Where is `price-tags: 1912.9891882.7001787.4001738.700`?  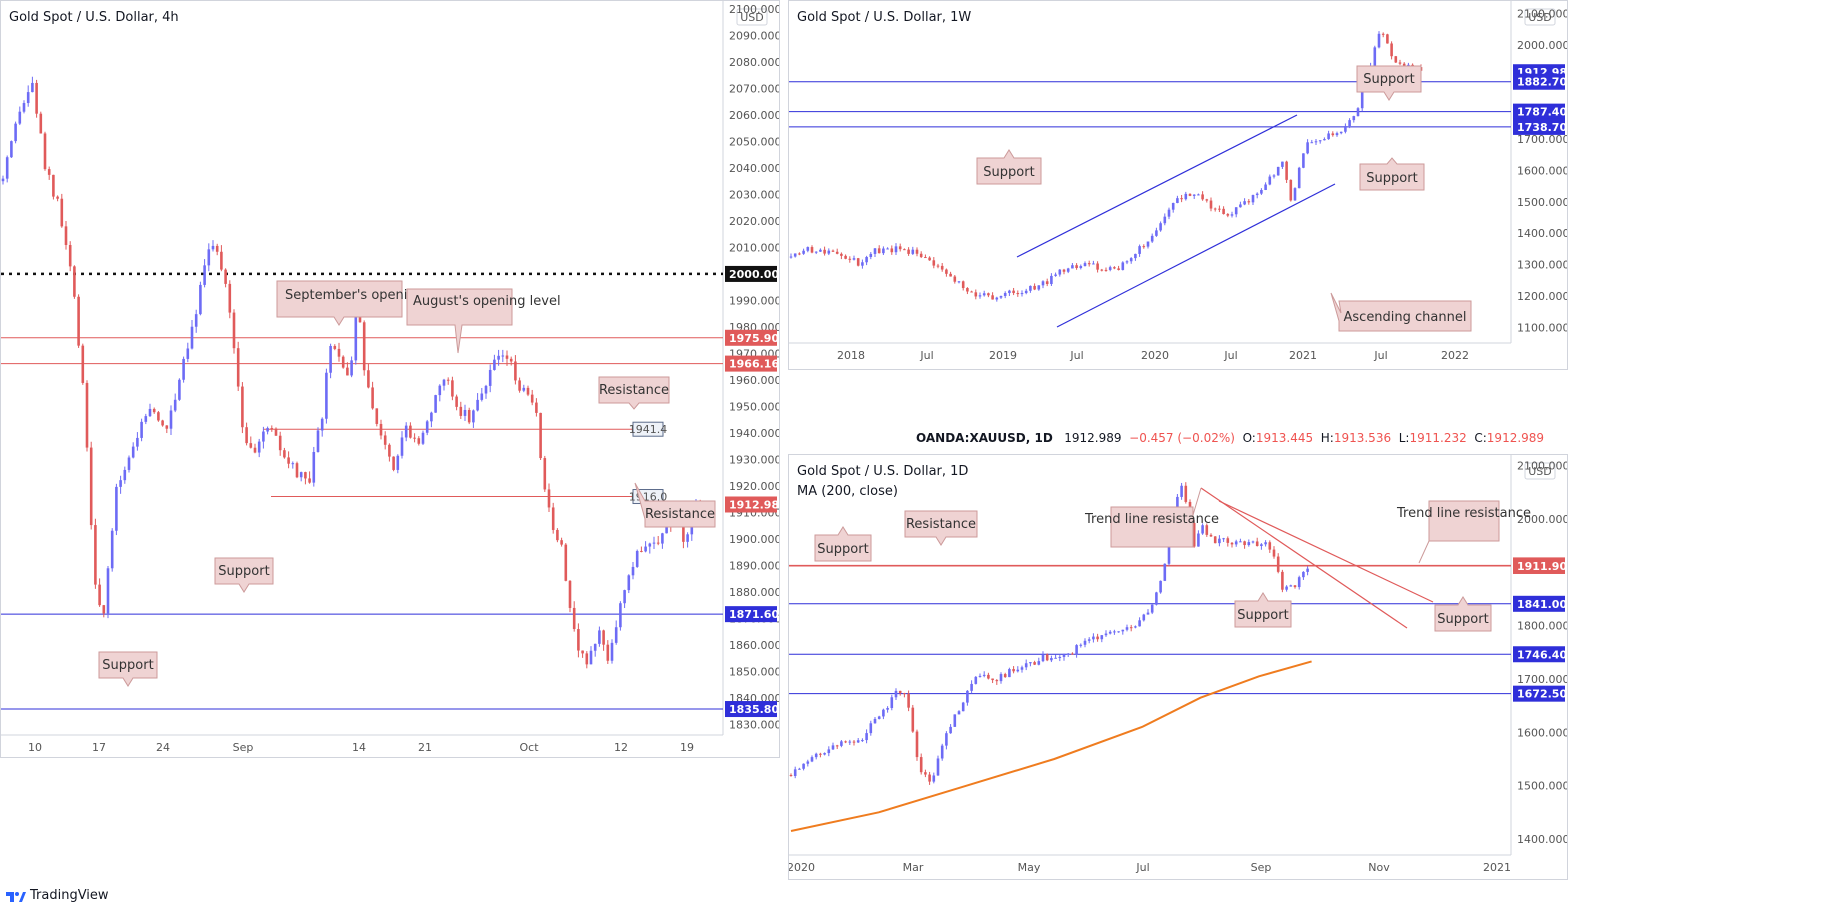
price-tags: 1912.9891882.7001787.4001738.700 is located at coordinates (1540, 99).